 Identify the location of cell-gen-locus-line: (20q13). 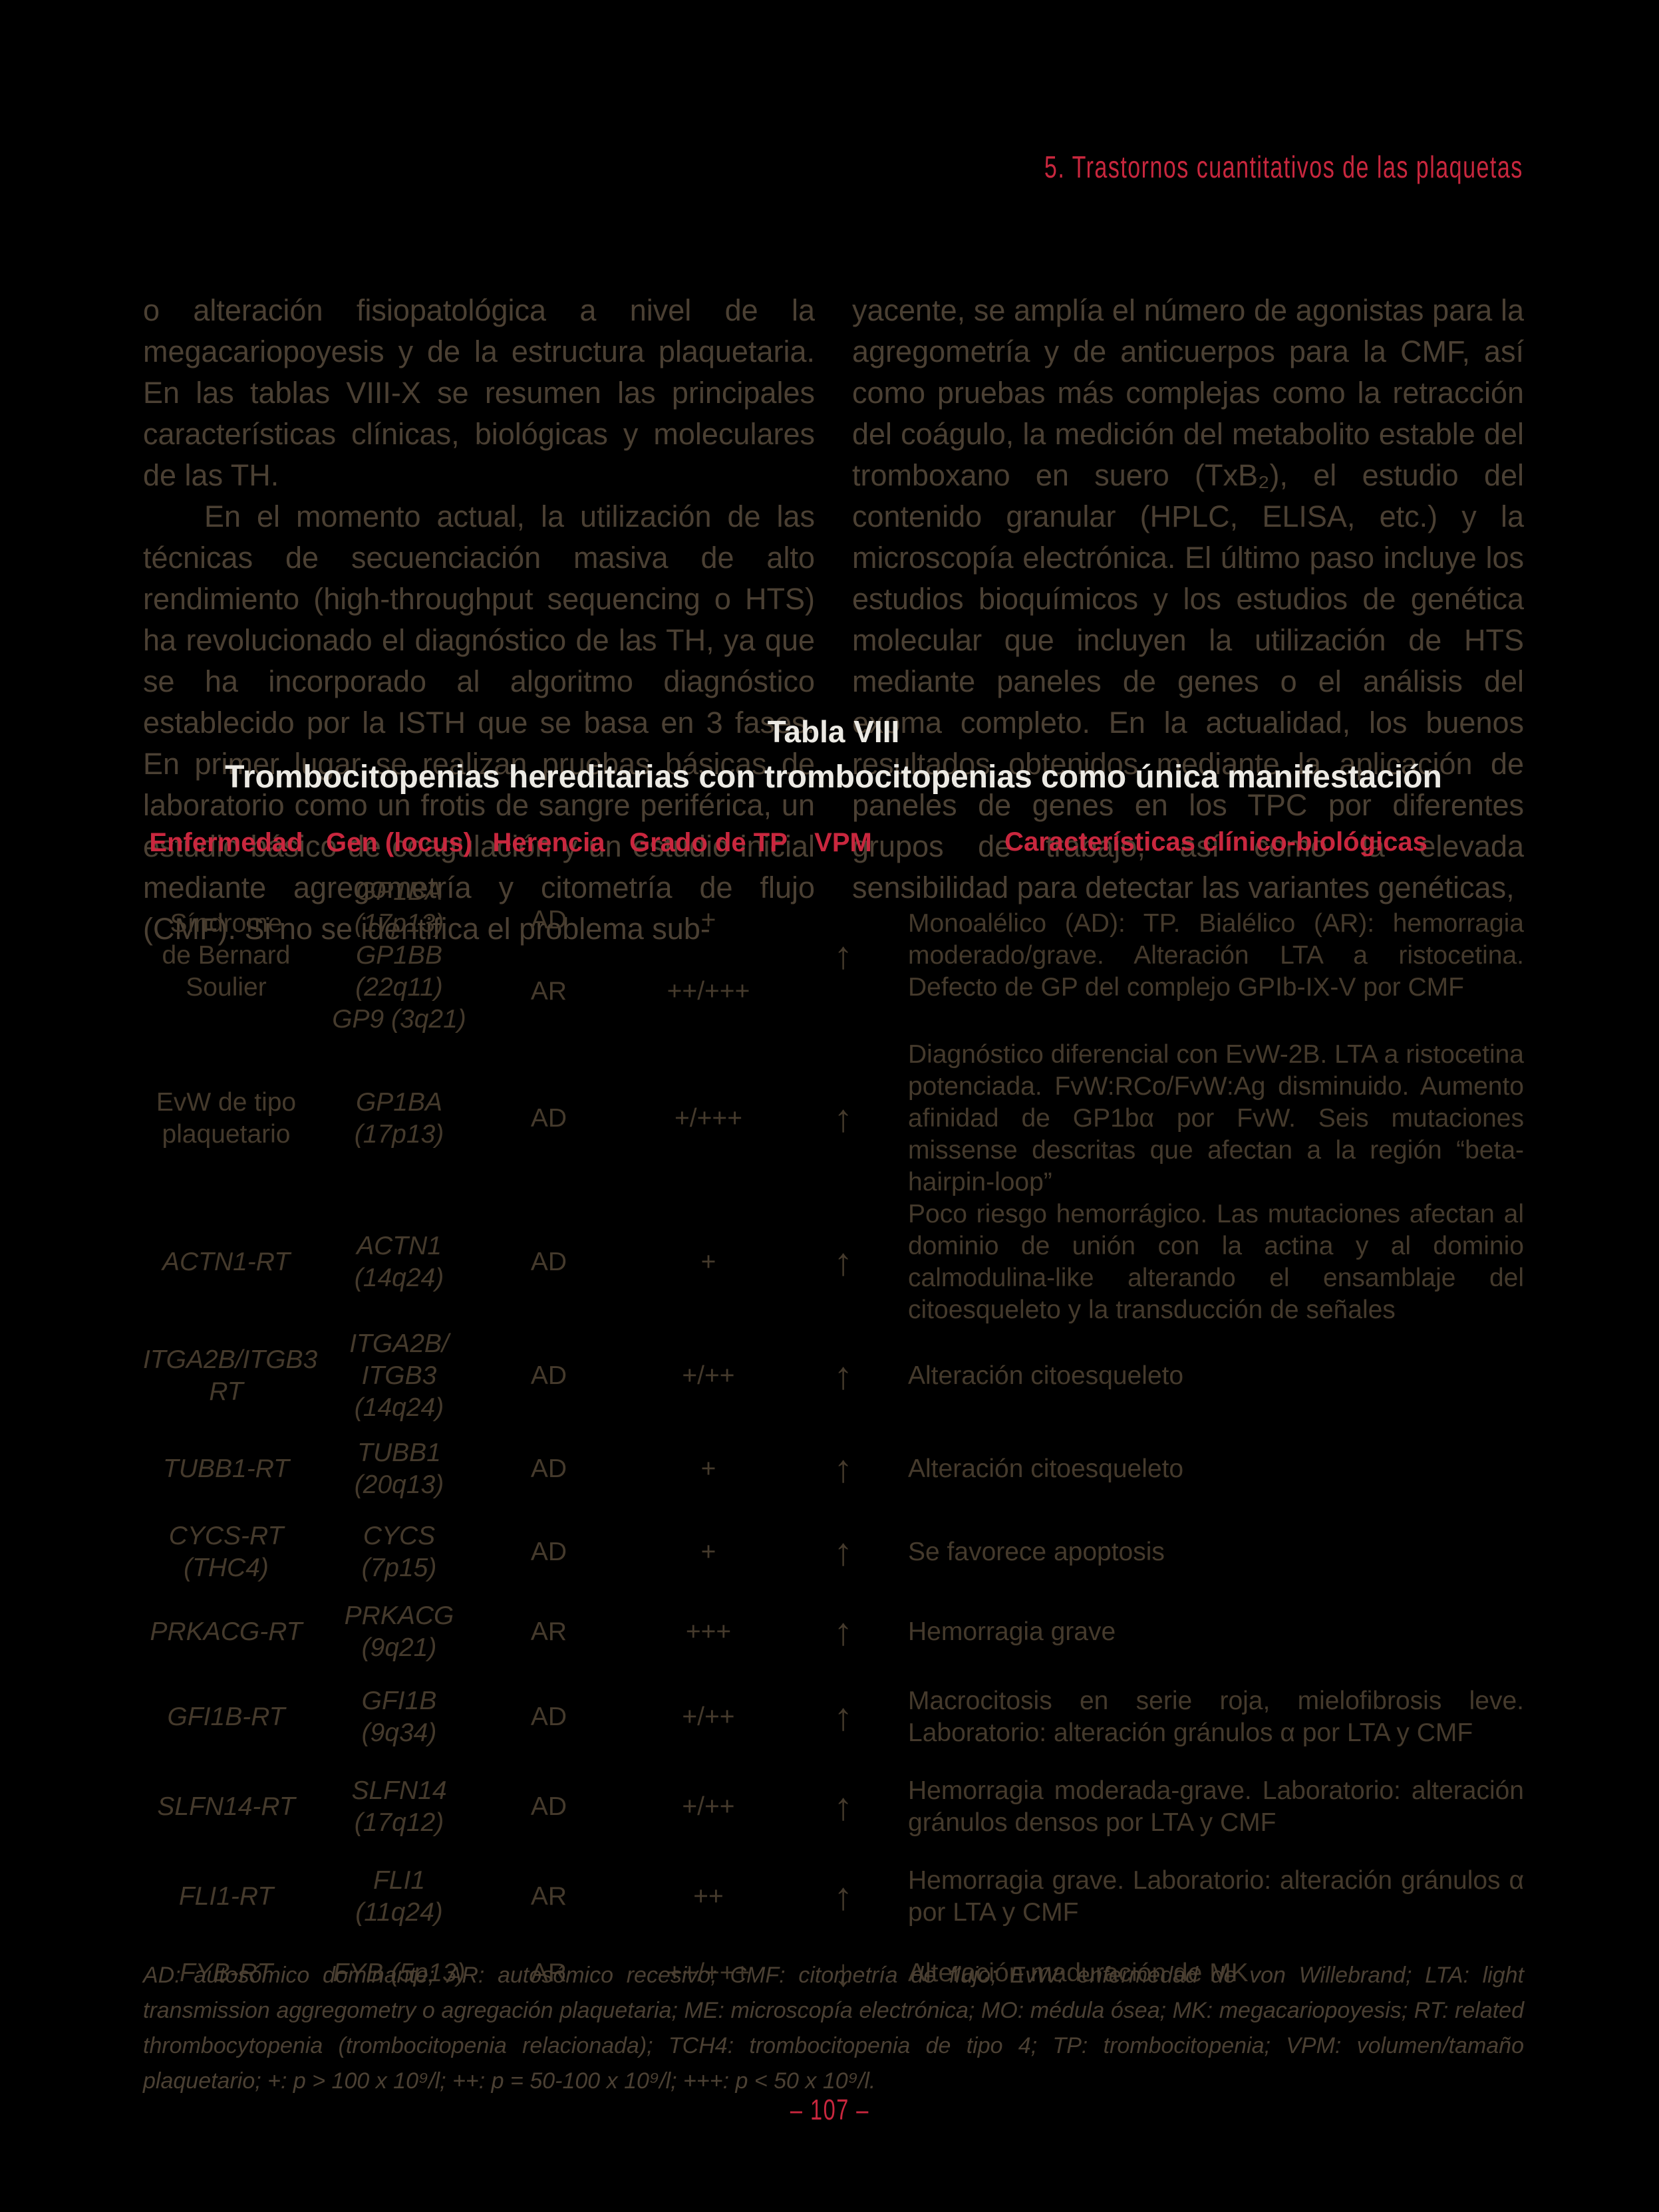
(399, 1485).